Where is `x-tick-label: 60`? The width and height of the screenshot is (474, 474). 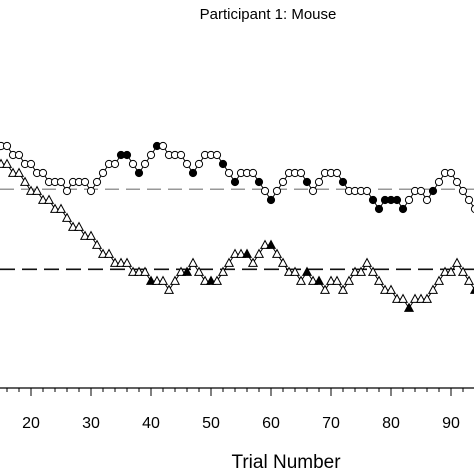
x-tick-label: 60 is located at coordinates (271, 423).